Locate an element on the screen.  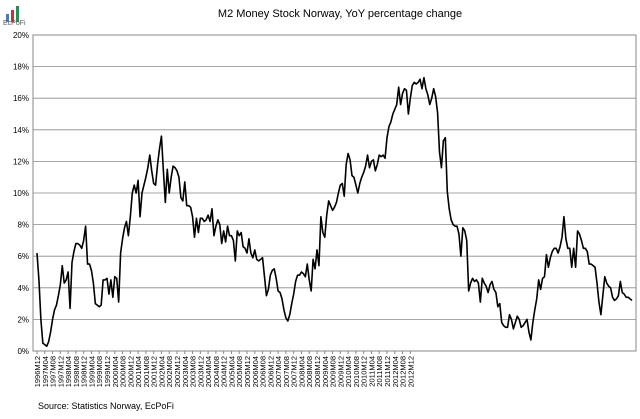
x-tick-label: 1999M04 is located at coordinates (91, 371).